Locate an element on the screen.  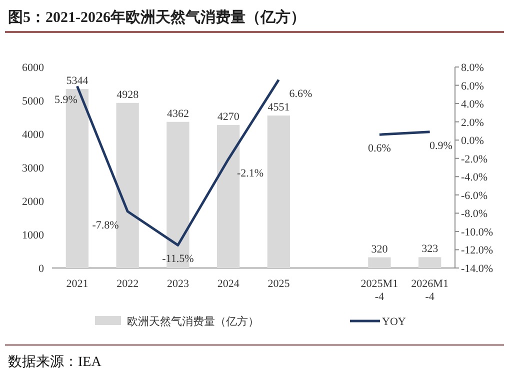
data-label: 320 is located at coordinates (379, 249).